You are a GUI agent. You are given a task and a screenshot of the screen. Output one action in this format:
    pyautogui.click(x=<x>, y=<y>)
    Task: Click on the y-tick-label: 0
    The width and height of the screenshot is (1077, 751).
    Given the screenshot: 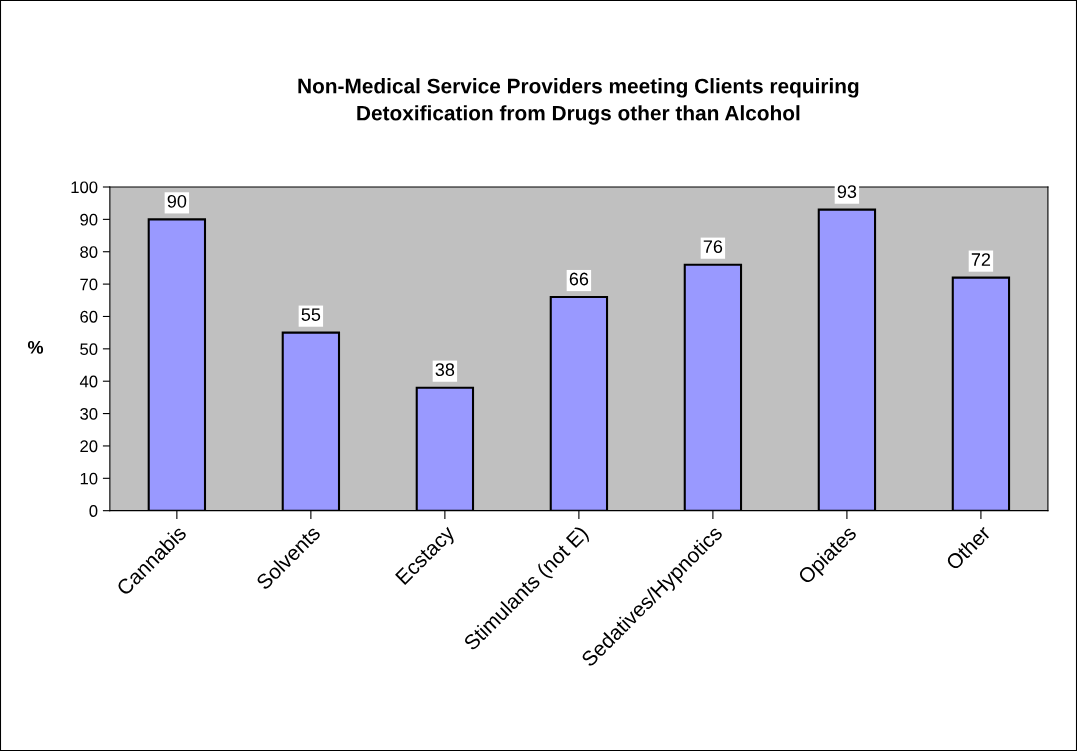 What is the action you would take?
    pyautogui.click(x=93, y=511)
    